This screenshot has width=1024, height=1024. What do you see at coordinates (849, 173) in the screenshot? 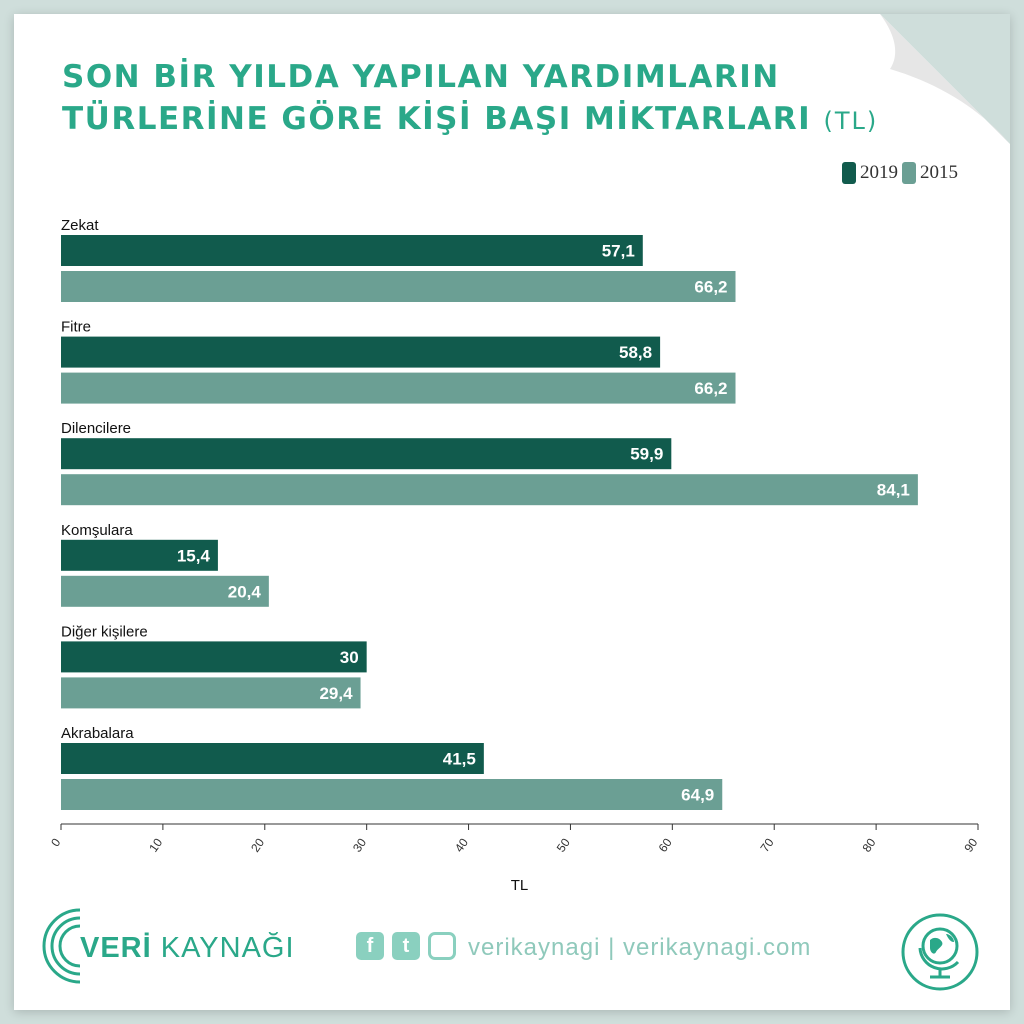
I see `legend-swatch-2019` at bounding box center [849, 173].